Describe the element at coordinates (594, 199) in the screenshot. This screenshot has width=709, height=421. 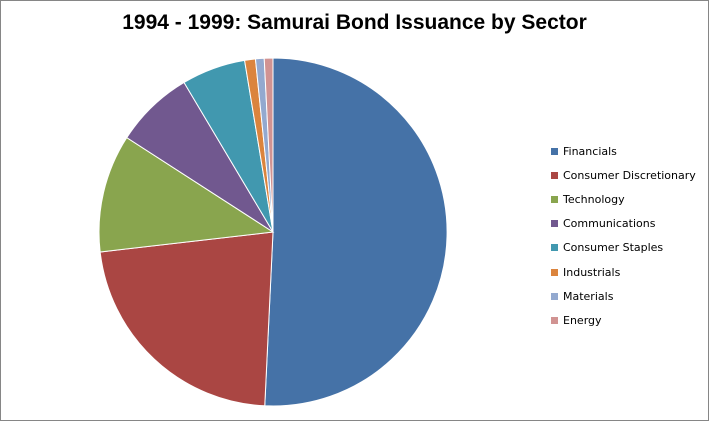
I see `legend-label: Technology` at that location.